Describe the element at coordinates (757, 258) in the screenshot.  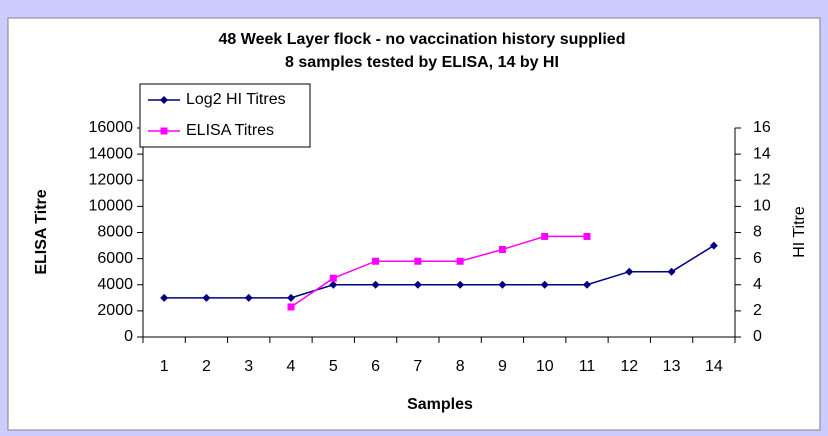
I see `y2-tick-label: 6` at that location.